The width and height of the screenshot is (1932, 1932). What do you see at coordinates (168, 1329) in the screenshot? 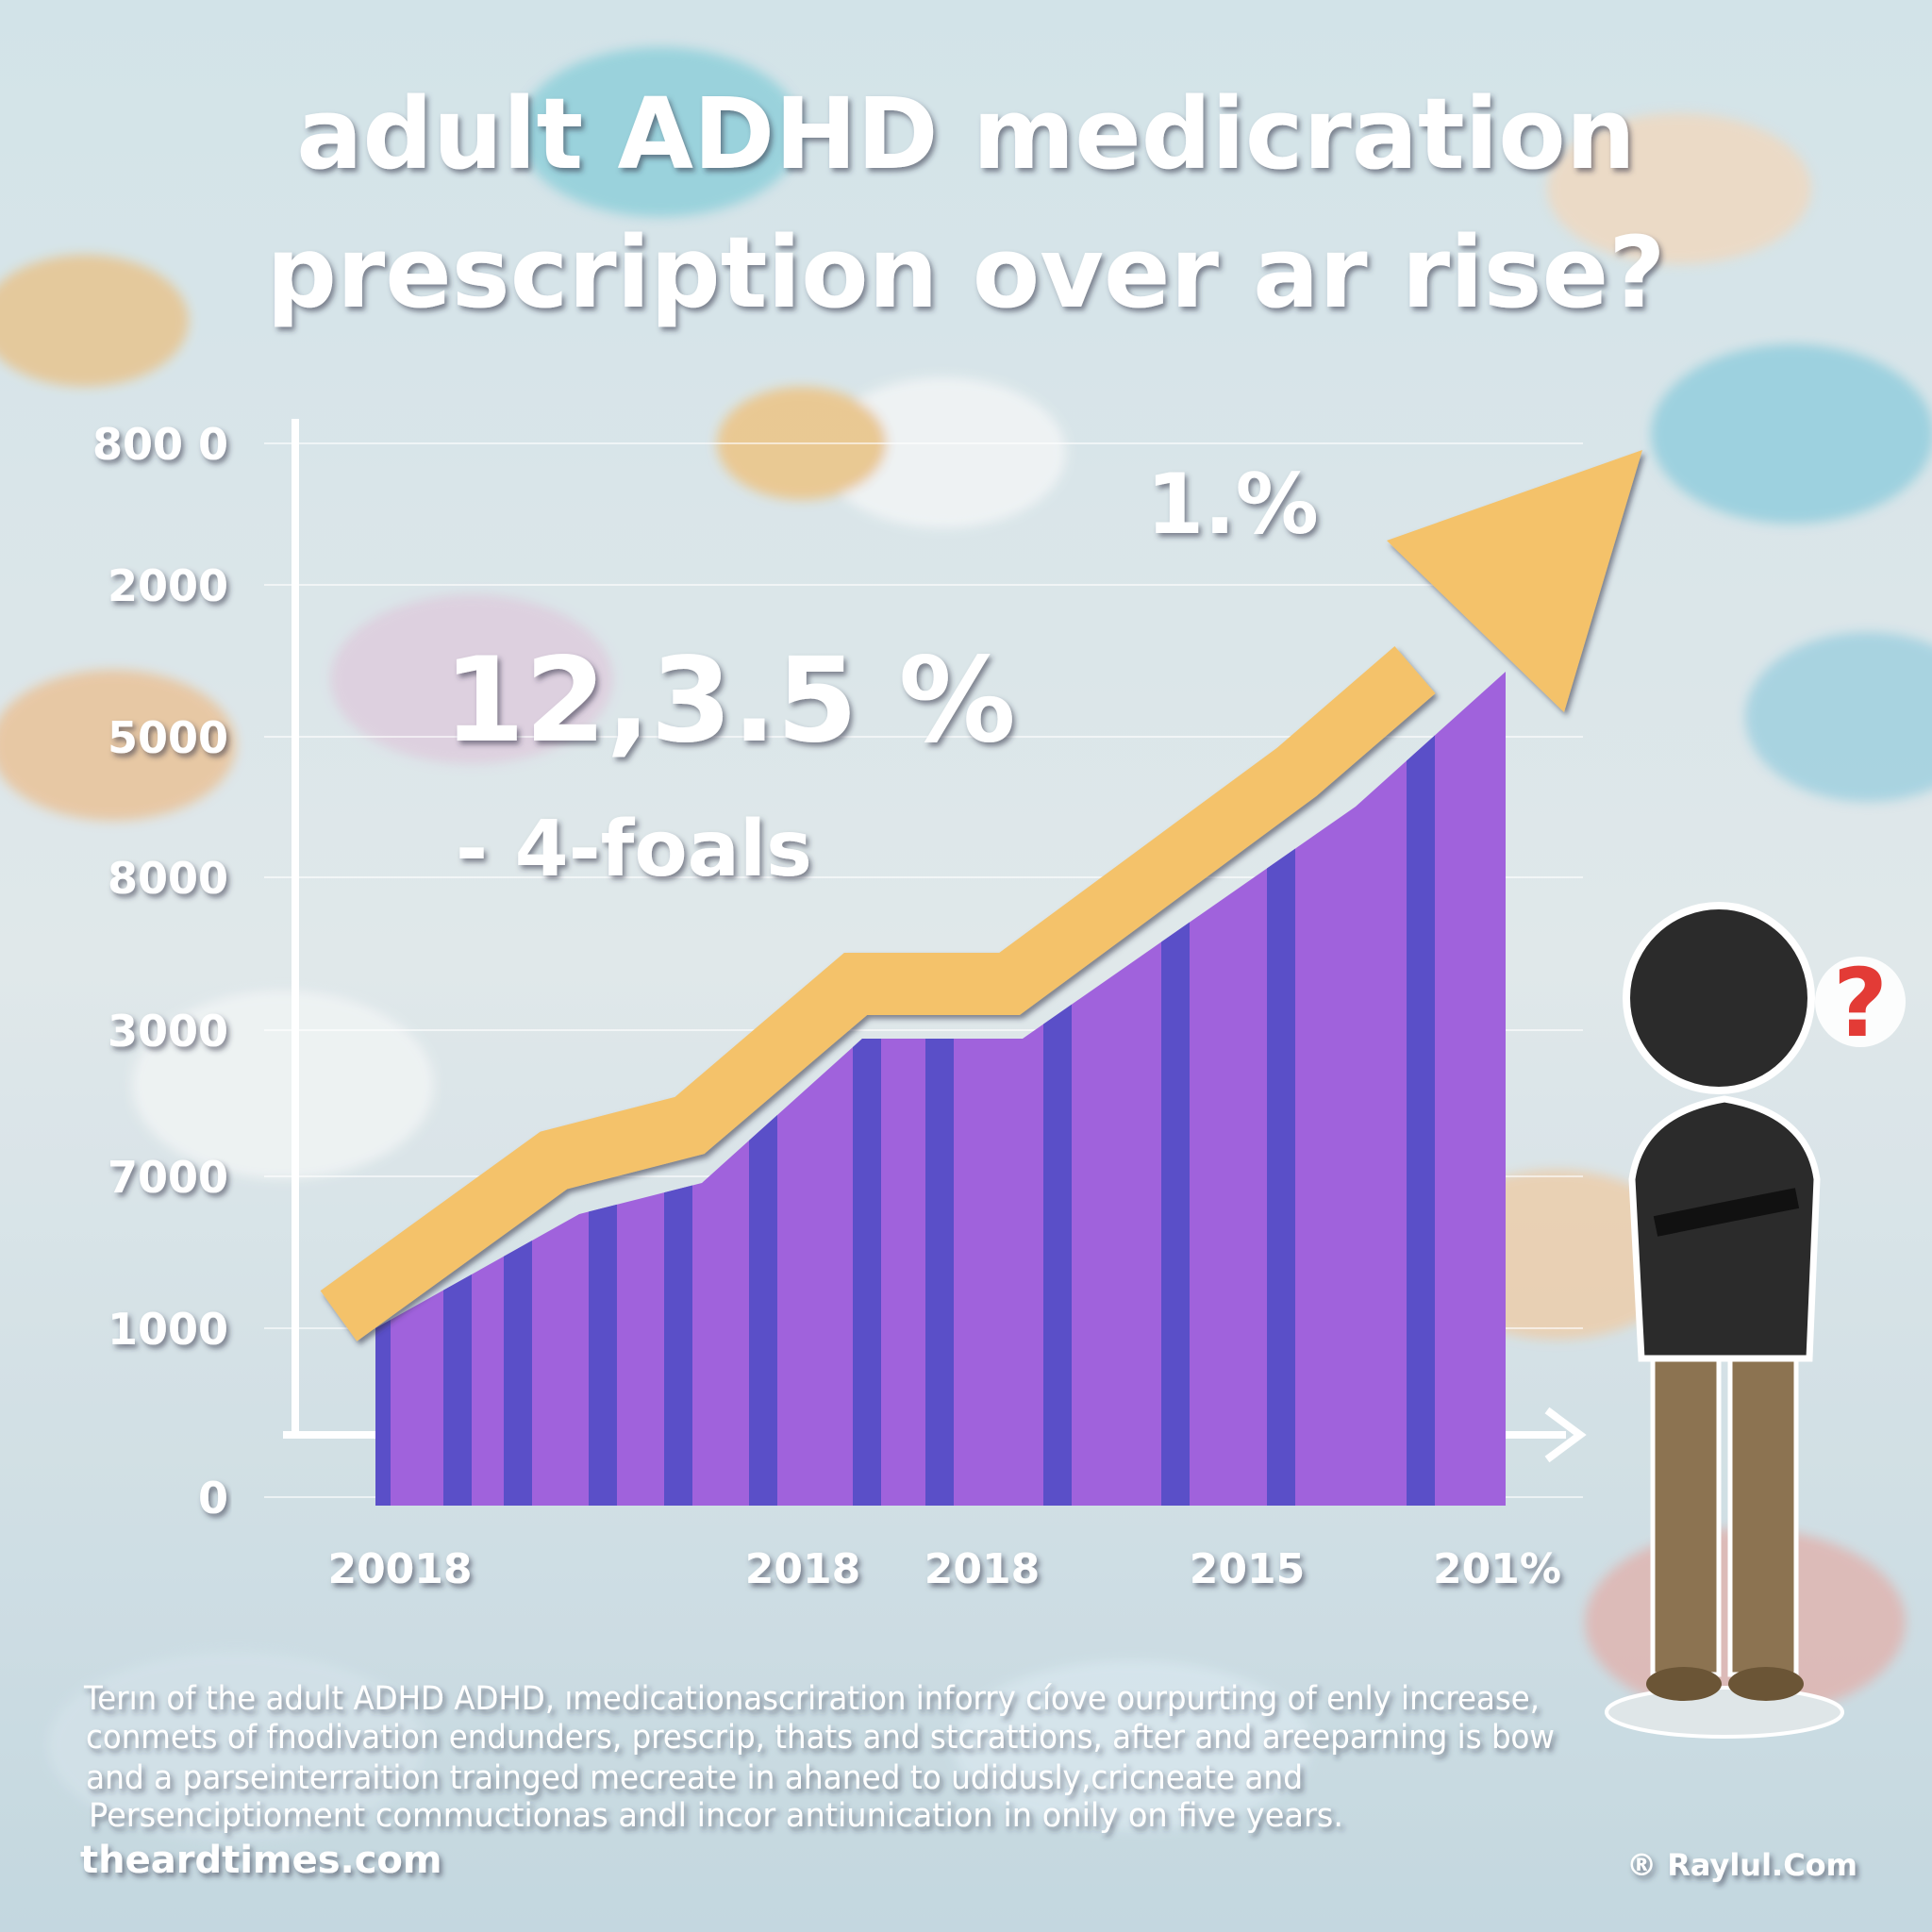
I see `y-label: 1000` at bounding box center [168, 1329].